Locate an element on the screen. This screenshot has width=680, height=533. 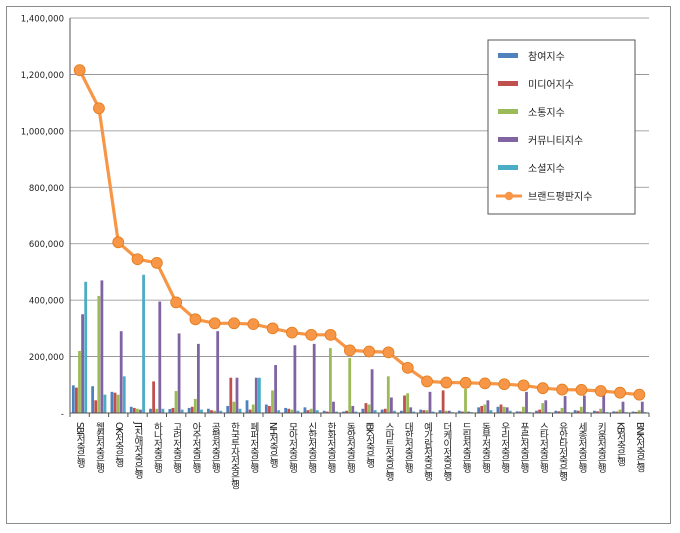
legend-label: 참여지수 is located at coordinates (546, 57).